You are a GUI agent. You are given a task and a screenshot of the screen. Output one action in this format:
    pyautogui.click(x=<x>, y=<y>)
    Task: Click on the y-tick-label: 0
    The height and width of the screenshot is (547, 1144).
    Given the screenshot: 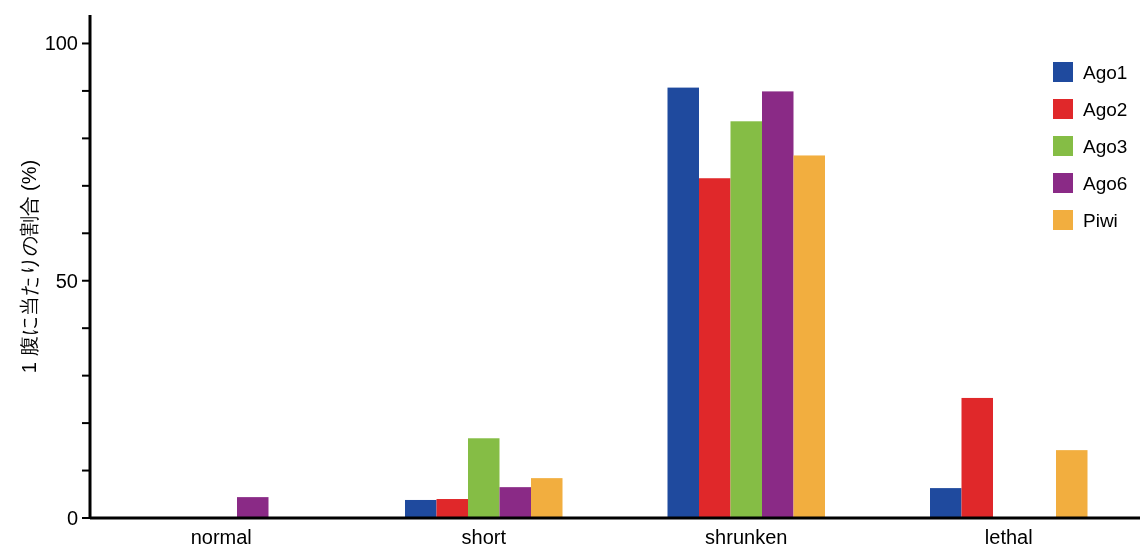 What is the action you would take?
    pyautogui.click(x=72, y=518)
    